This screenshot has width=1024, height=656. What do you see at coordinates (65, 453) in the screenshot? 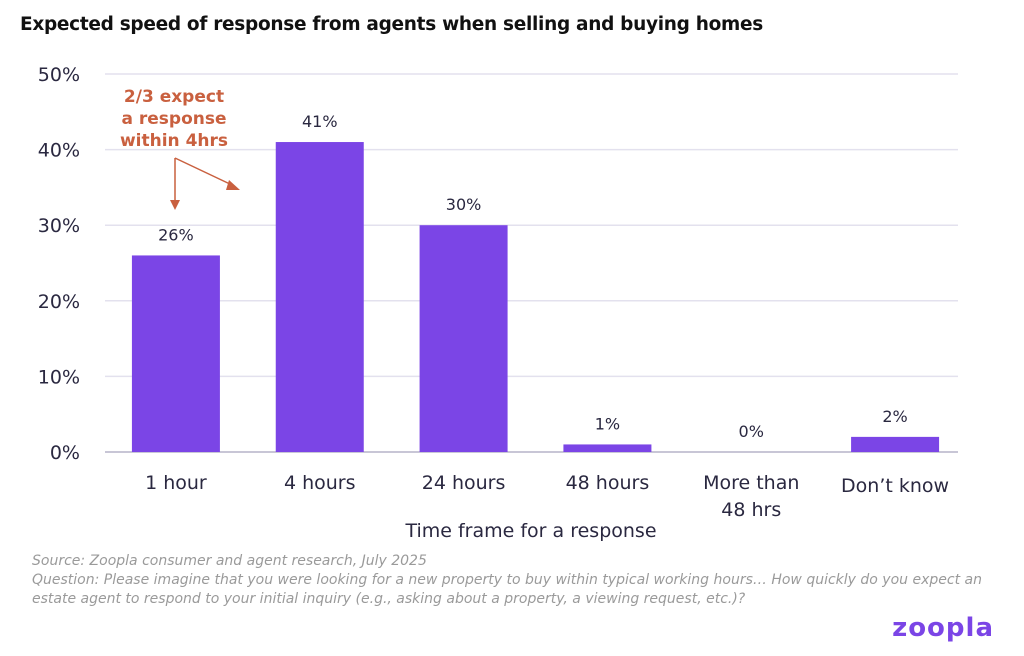
I see `y-tick-label: 0%` at bounding box center [65, 453].